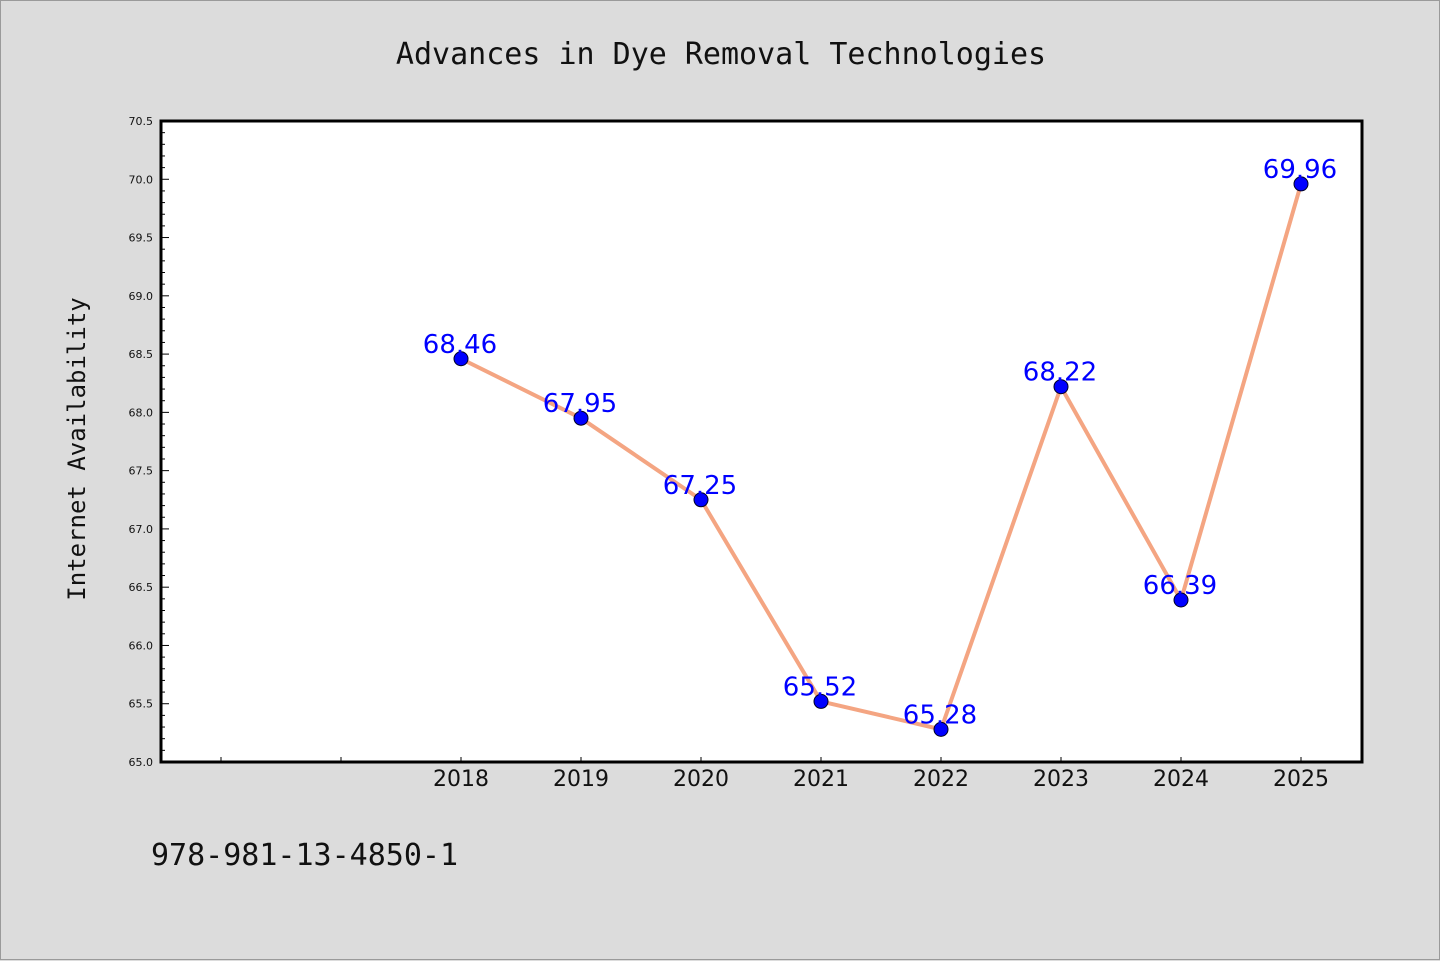 The height and width of the screenshot is (961, 1440). I want to click on data-label: 67.95, so click(580, 404).